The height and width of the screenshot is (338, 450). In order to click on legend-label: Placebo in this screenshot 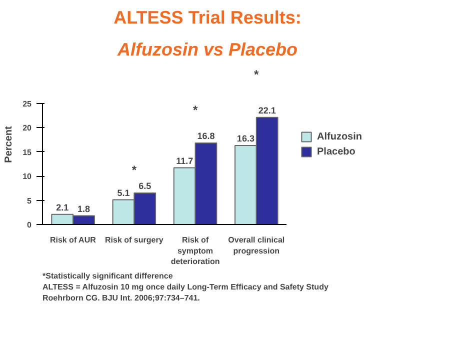, I will do `click(336, 151)`.